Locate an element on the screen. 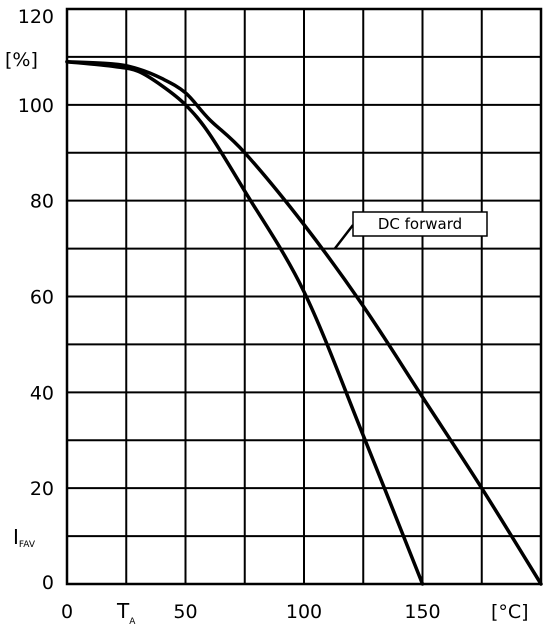  y-tick-label: 100 is located at coordinates (36, 106).